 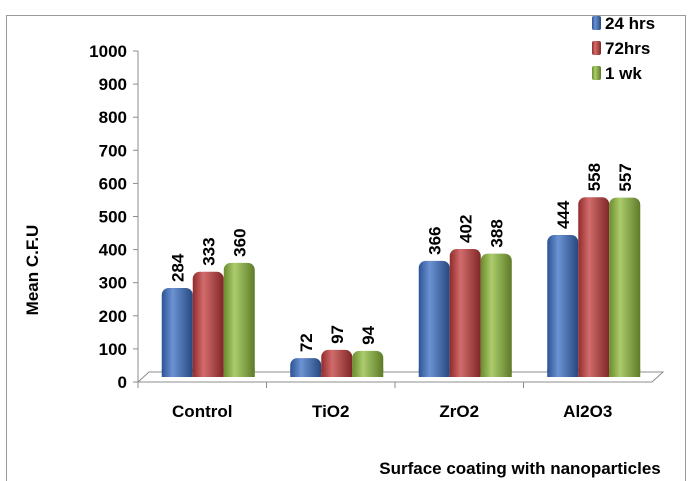 What do you see at coordinates (459, 411) in the screenshot?
I see `x-tick-label: ZrO2` at bounding box center [459, 411].